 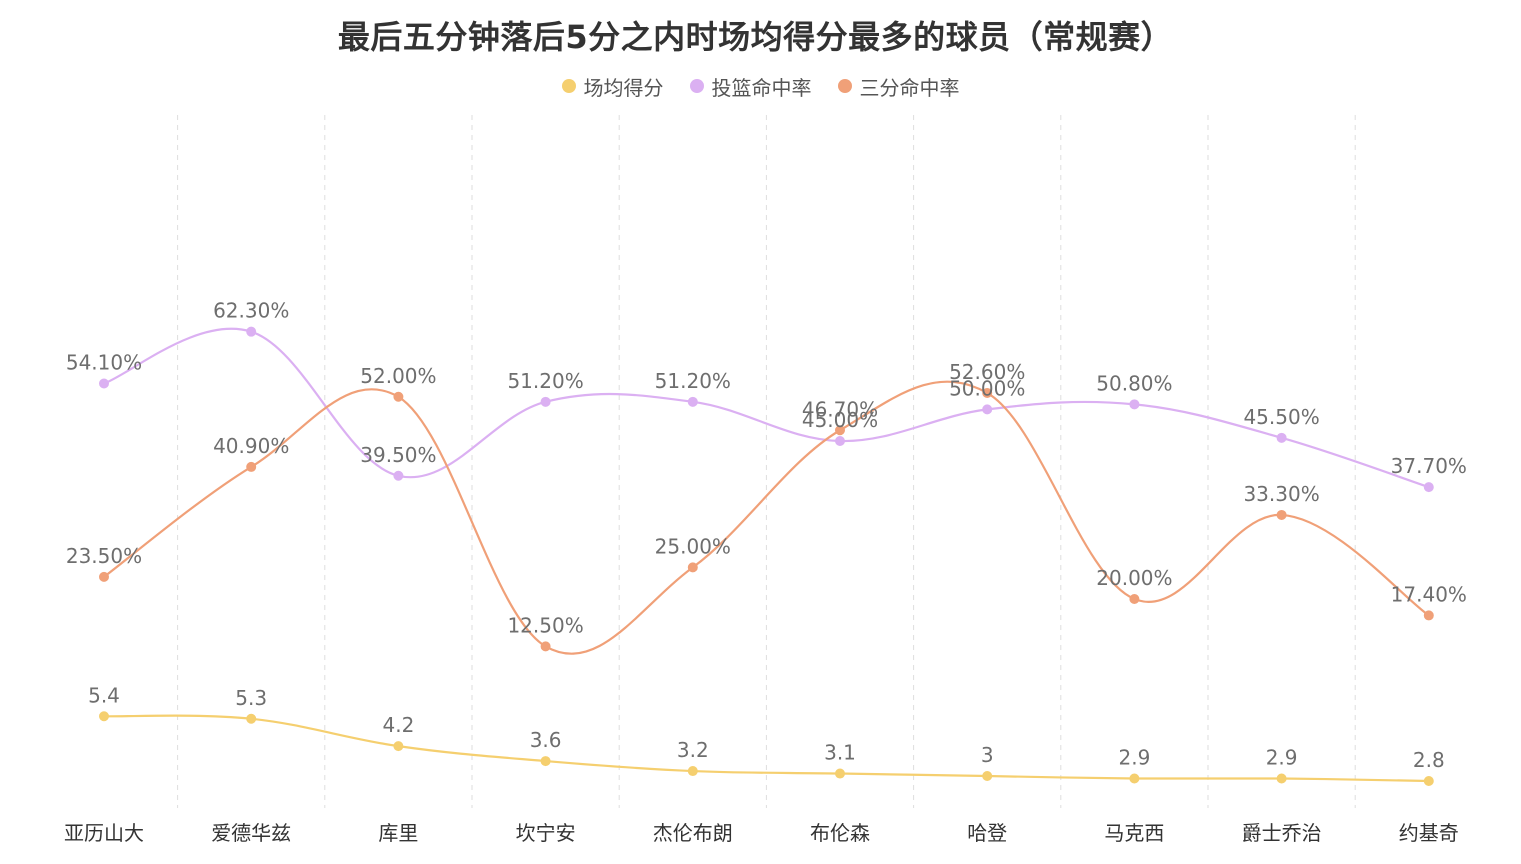 What do you see at coordinates (398, 455) in the screenshot?
I see `data-label: 39.50%` at bounding box center [398, 455].